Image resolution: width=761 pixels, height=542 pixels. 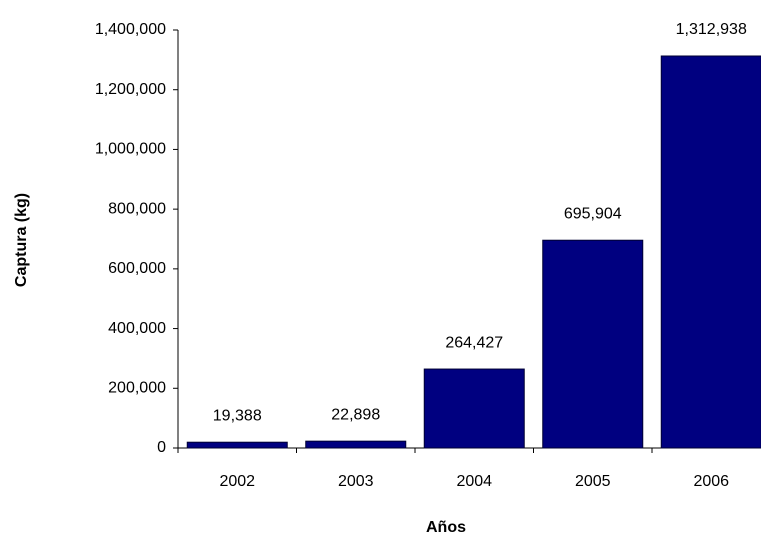 I want to click on x-tick-label: 2006, so click(x=711, y=481).